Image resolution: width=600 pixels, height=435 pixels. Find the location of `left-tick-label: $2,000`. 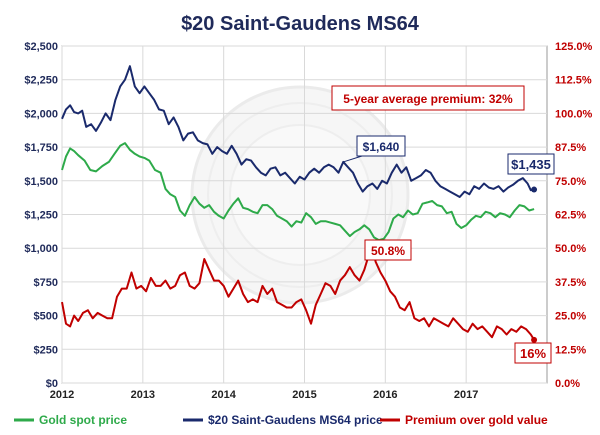

left-tick-label: $2,000 is located at coordinates (41, 114).